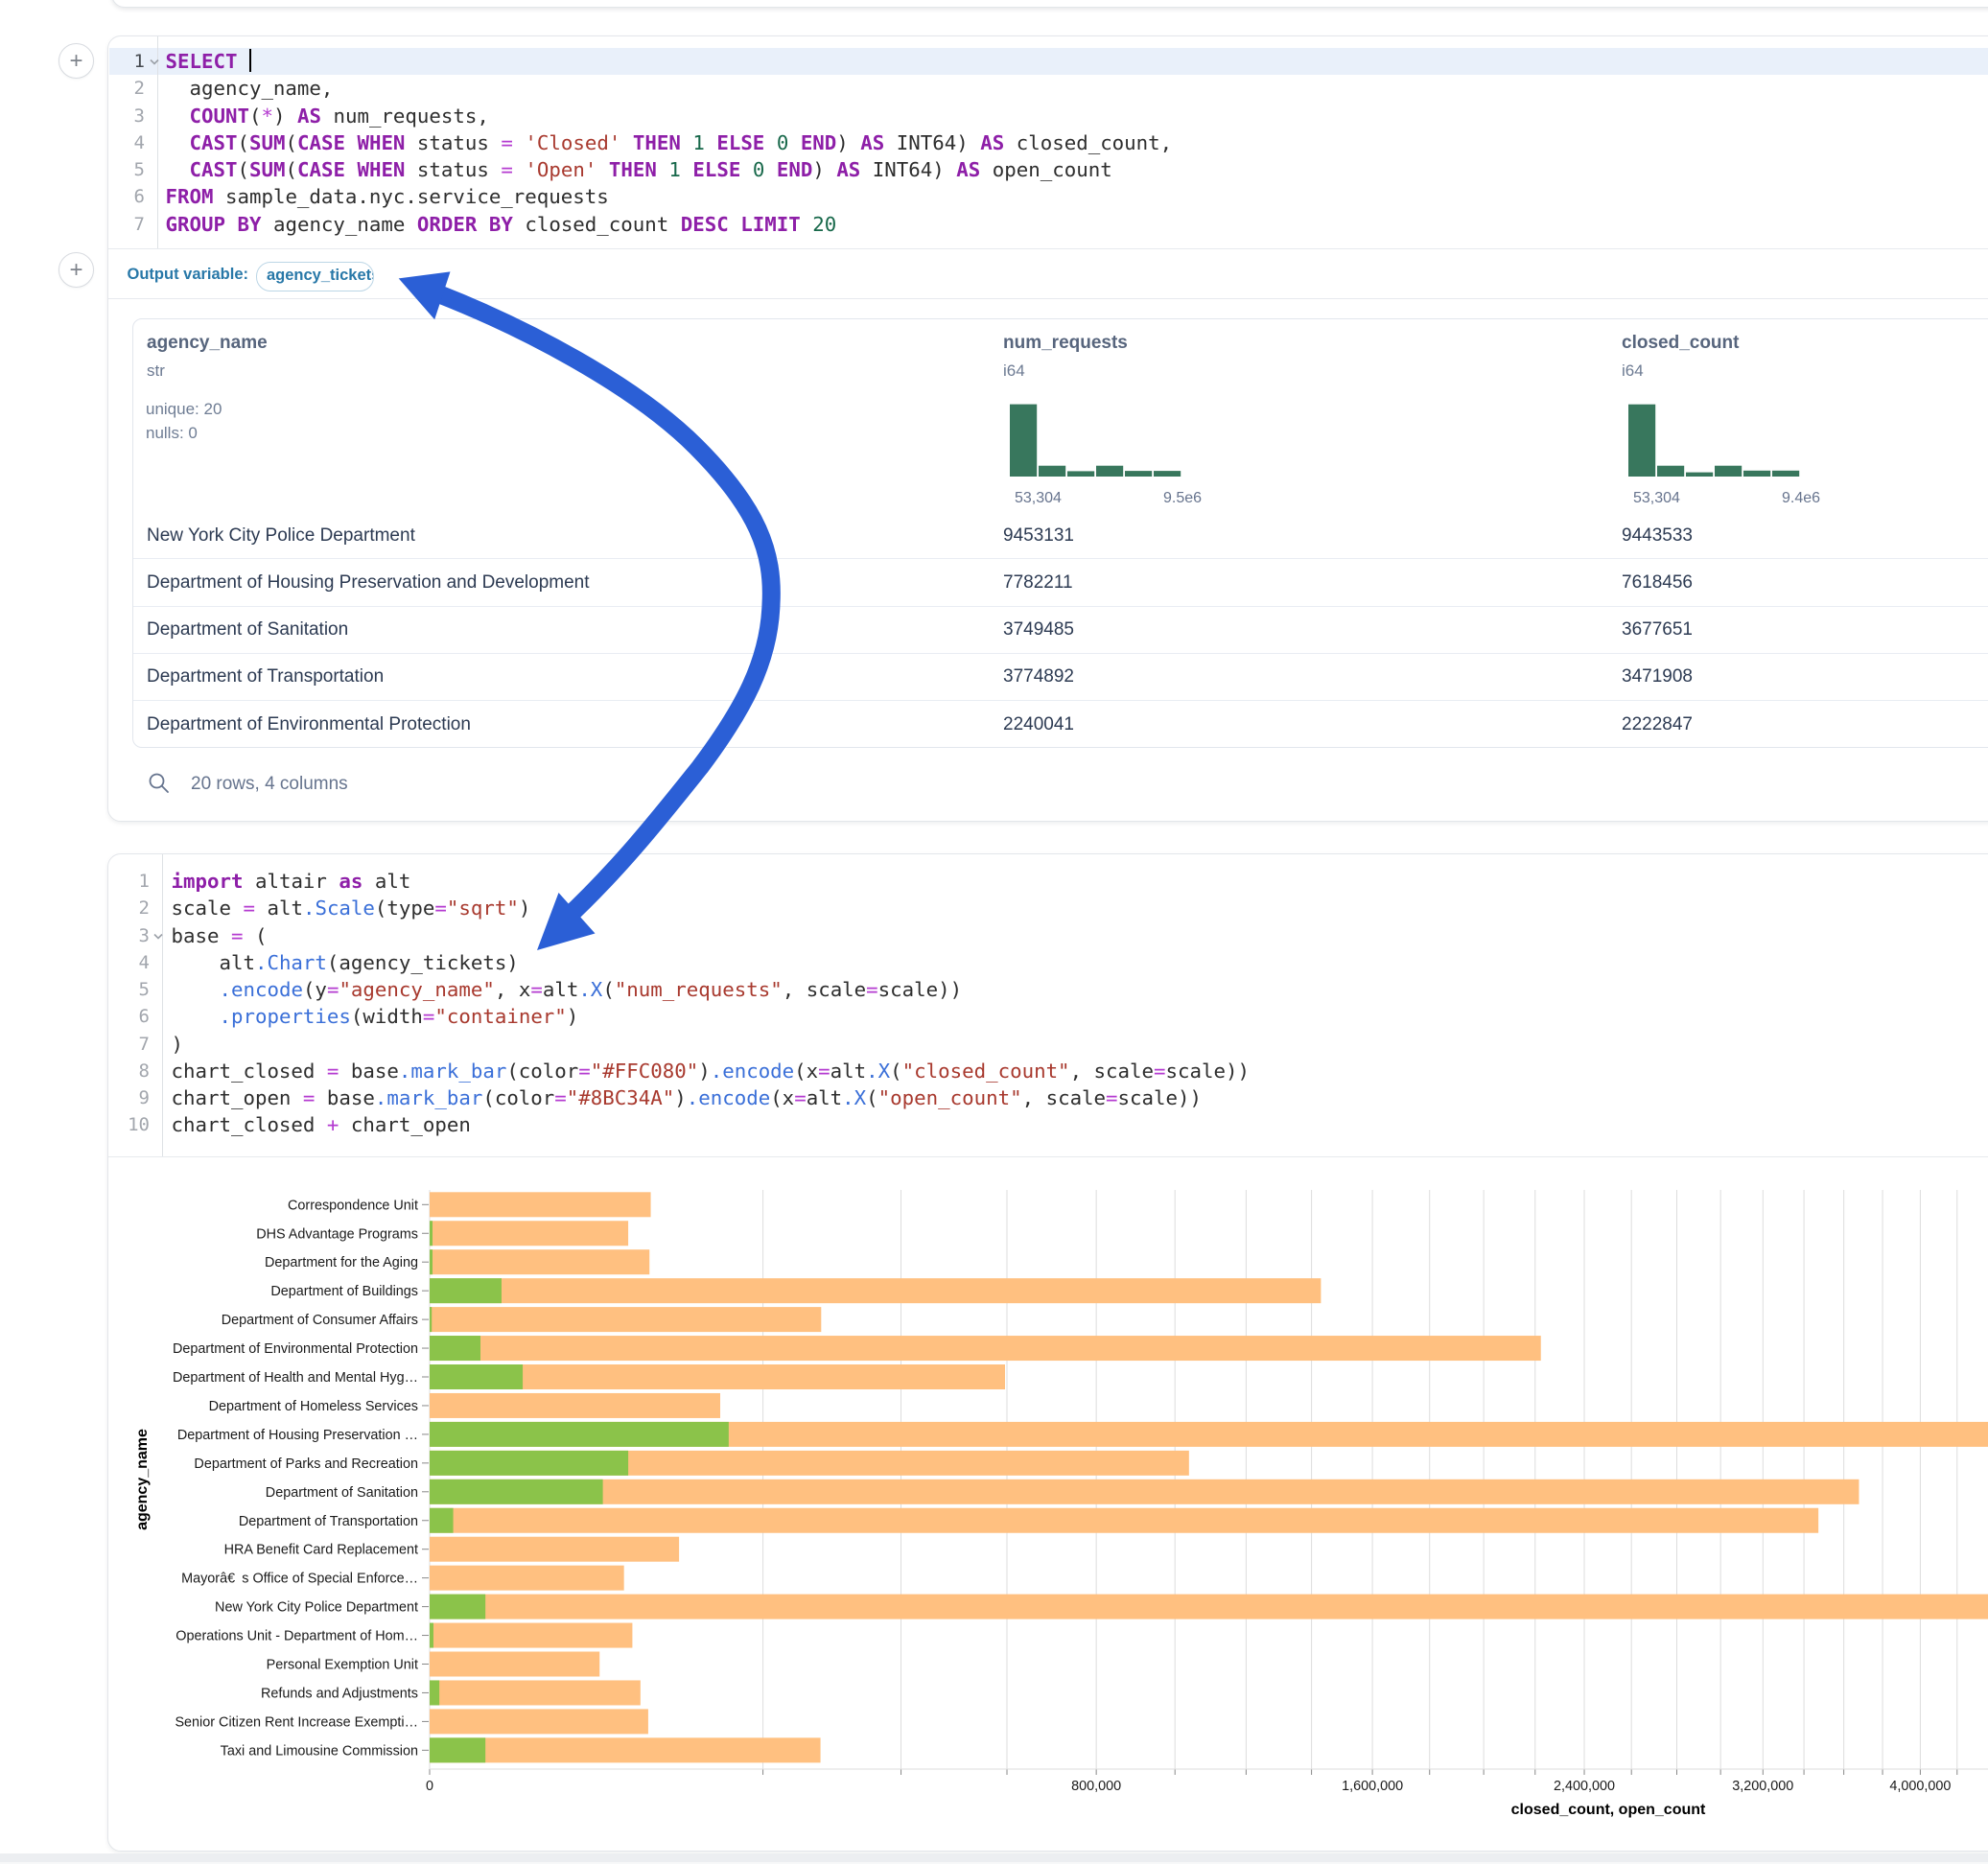  I want to click on previous-cell-card-fragment, so click(1049, 4).